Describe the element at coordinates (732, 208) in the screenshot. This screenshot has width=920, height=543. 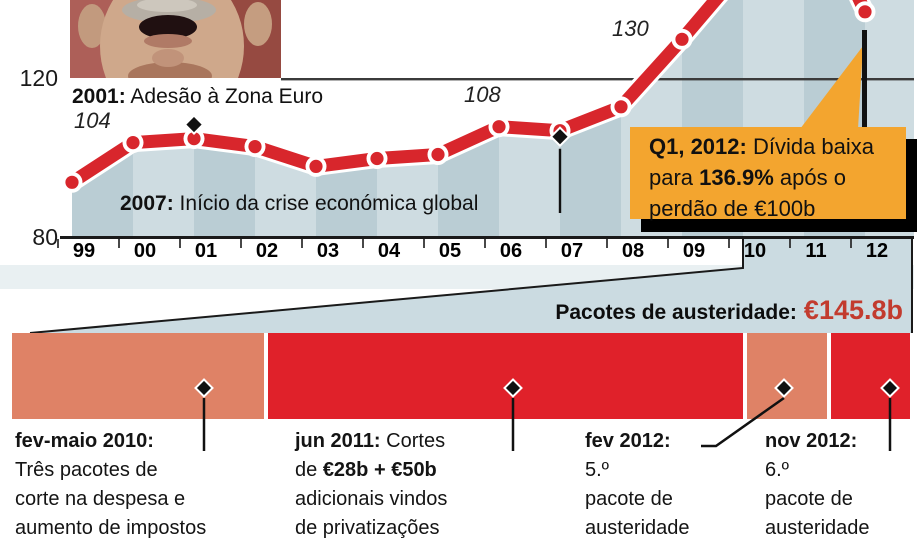
I see `callout-line-3: perdão de €100b` at that location.